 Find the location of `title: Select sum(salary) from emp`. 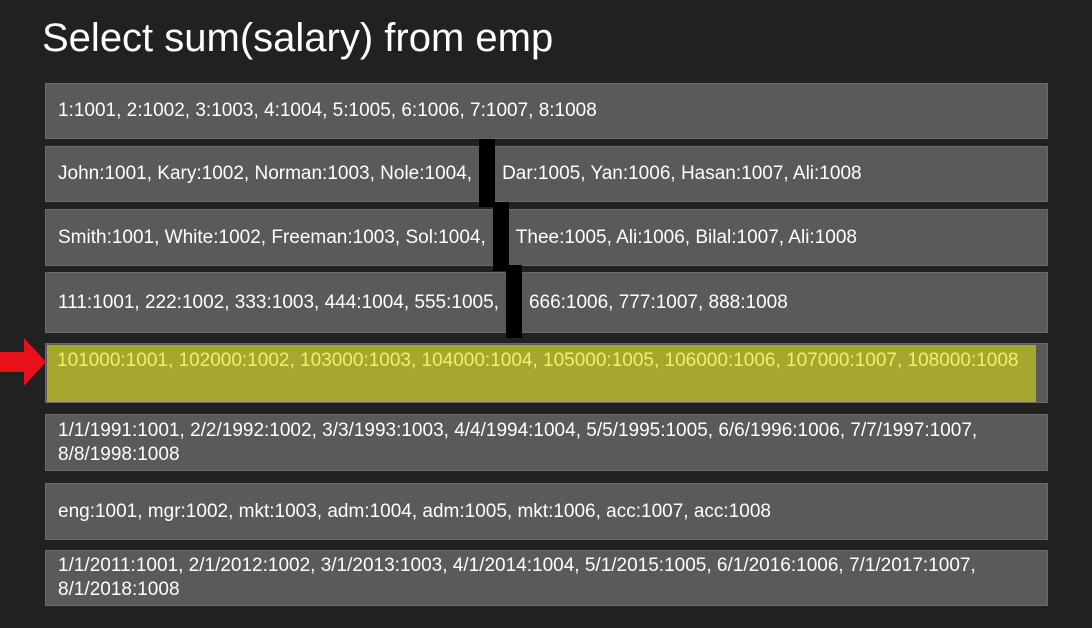

title: Select sum(salary) from emp is located at coordinates (298, 38).